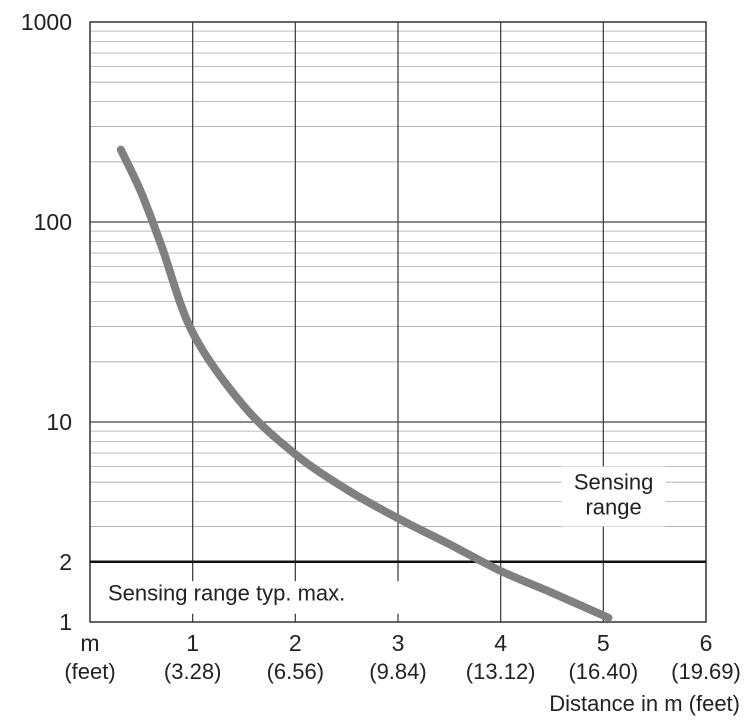 The height and width of the screenshot is (721, 746). I want to click on x-tick-label: 2, so click(295, 643).